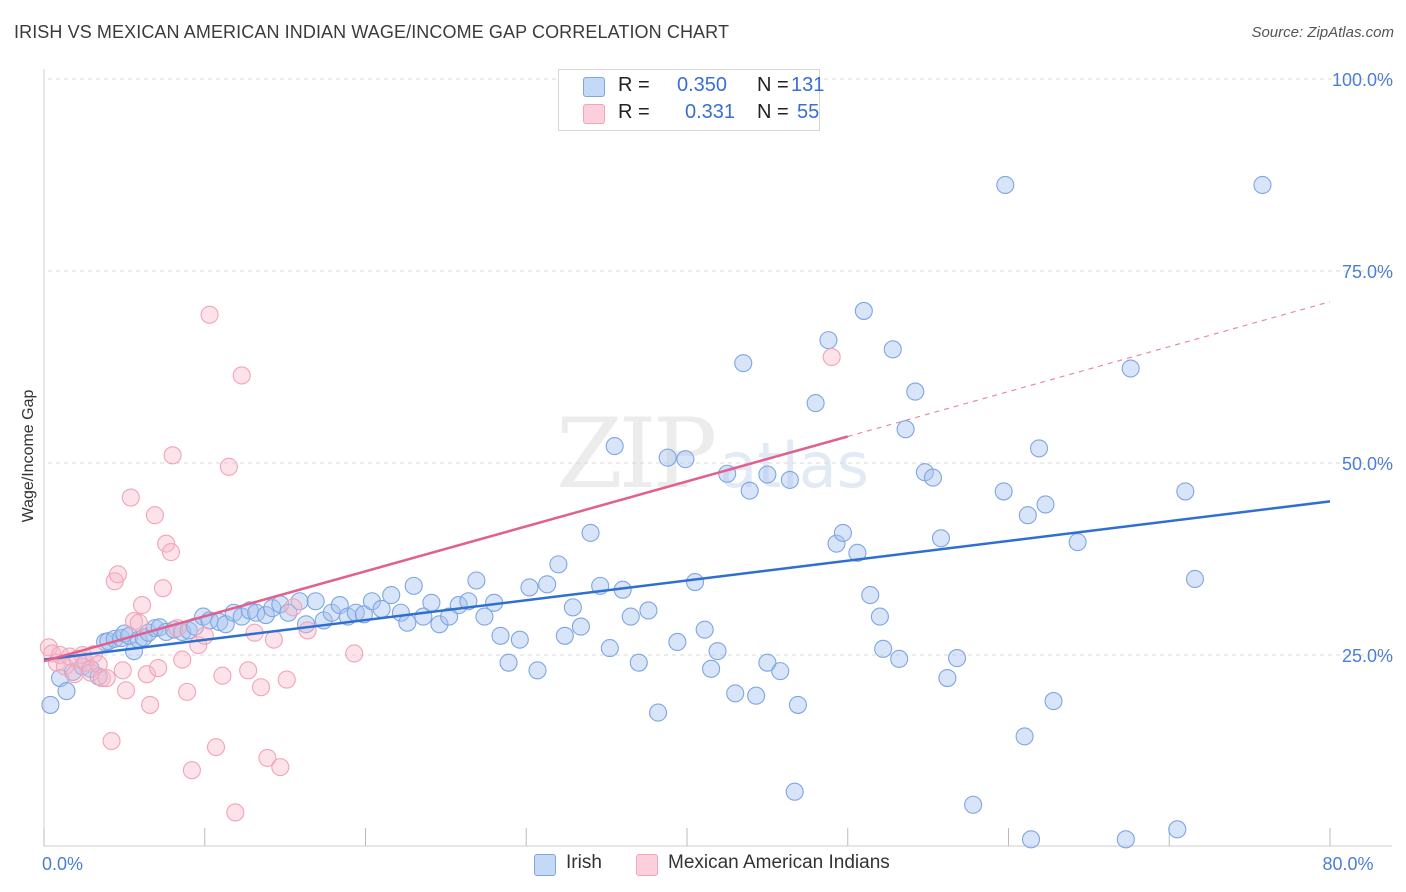  Describe the element at coordinates (702, 85) in the screenshot. I see `legend-r-value: 0.350` at that location.